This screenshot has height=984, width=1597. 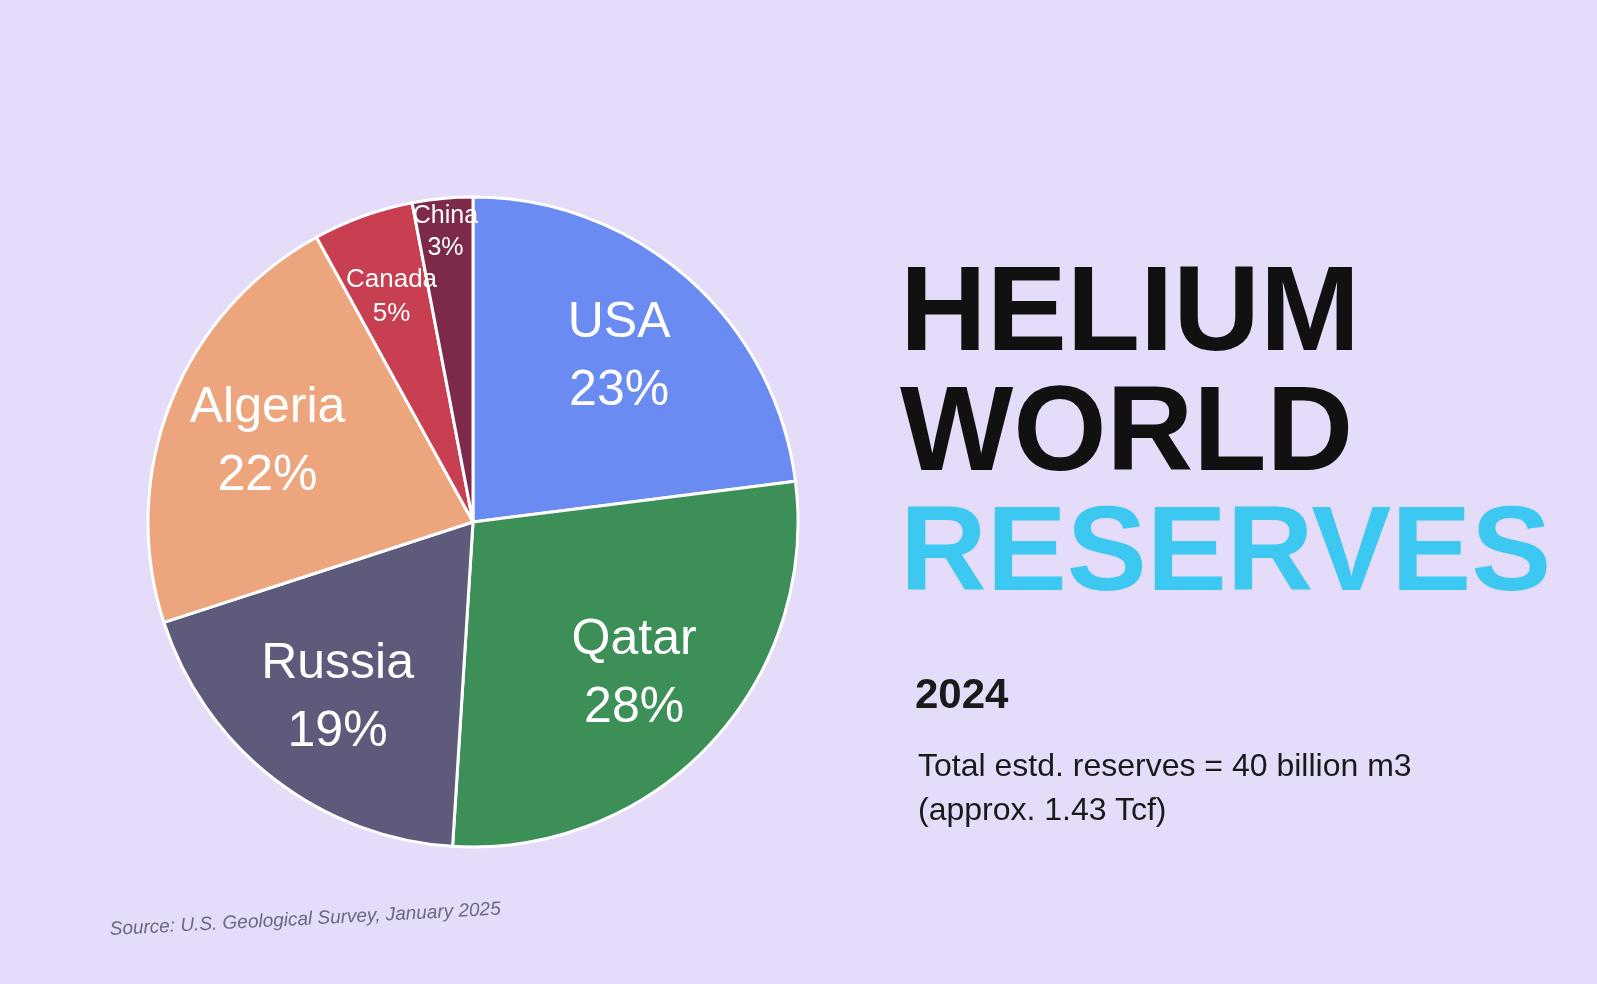 What do you see at coordinates (1165, 787) in the screenshot?
I see `text: Total estd. reserves = 40 billion m3 (approx. 1.43 Tcf)` at bounding box center [1165, 787].